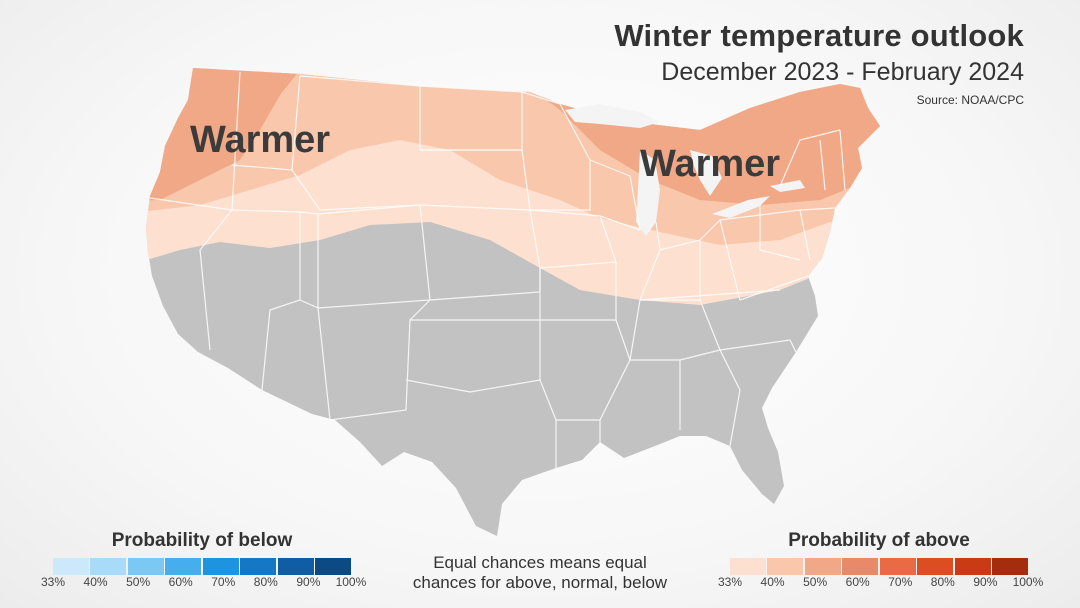 Image resolution: width=1080 pixels, height=608 pixels. Describe the element at coordinates (53, 582) in the screenshot. I see `legend-below-tick: 33%` at that location.